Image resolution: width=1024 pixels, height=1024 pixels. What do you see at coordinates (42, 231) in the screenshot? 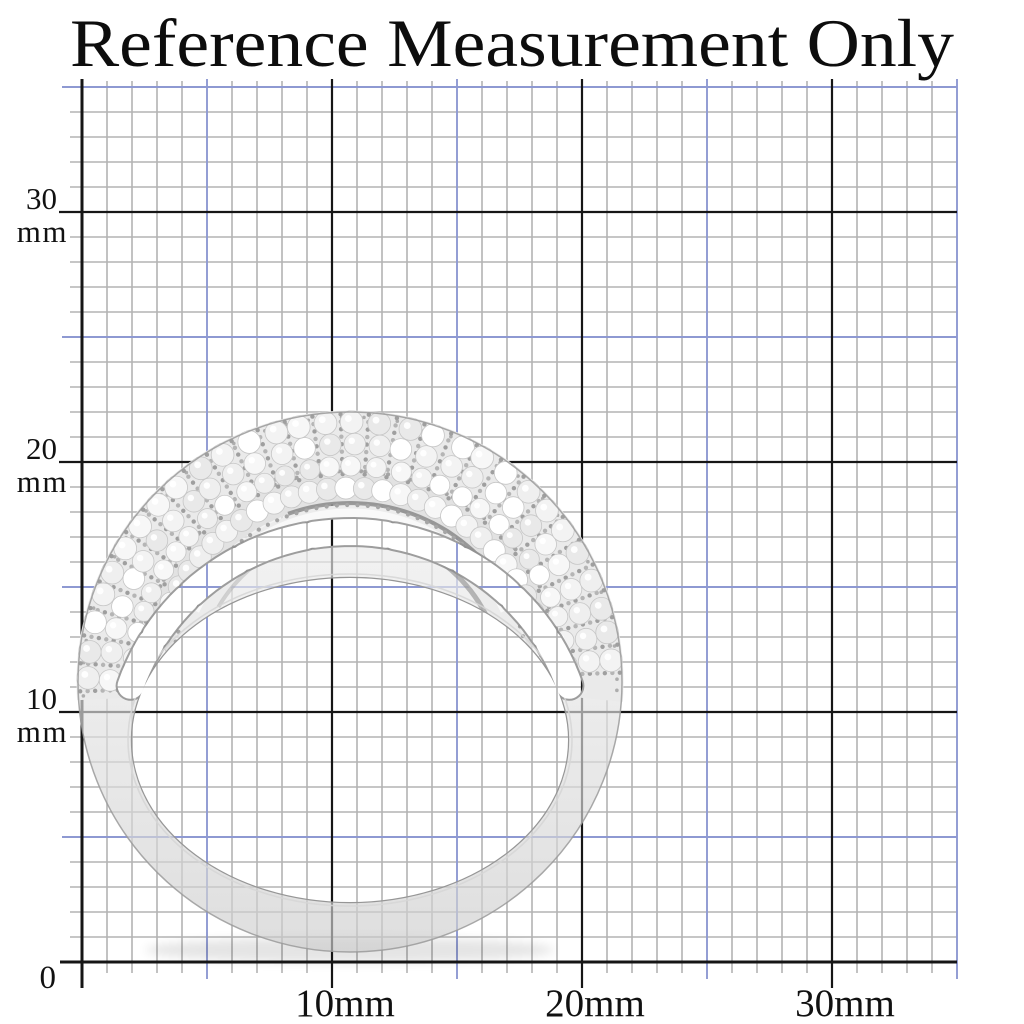
I see `y-axis-label-30-unit: mm` at bounding box center [42, 231].